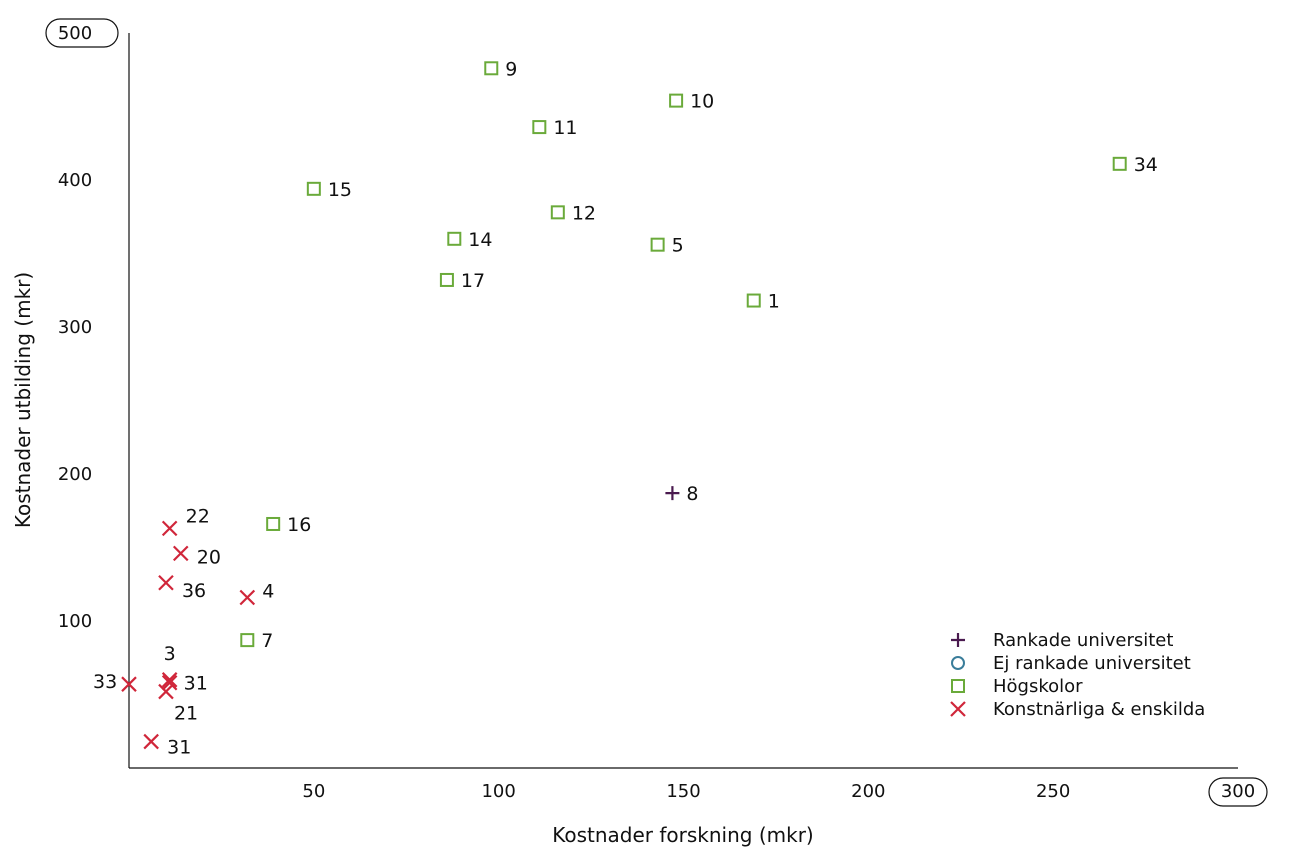 The width and height of the screenshot is (1289, 855). Describe the element at coordinates (774, 302) in the screenshot. I see `point-label: 1` at that location.